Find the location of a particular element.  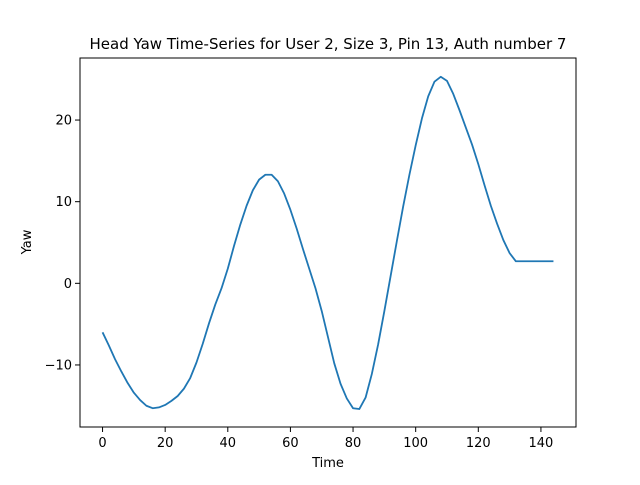

y-tick-label: 0 is located at coordinates (68, 284).